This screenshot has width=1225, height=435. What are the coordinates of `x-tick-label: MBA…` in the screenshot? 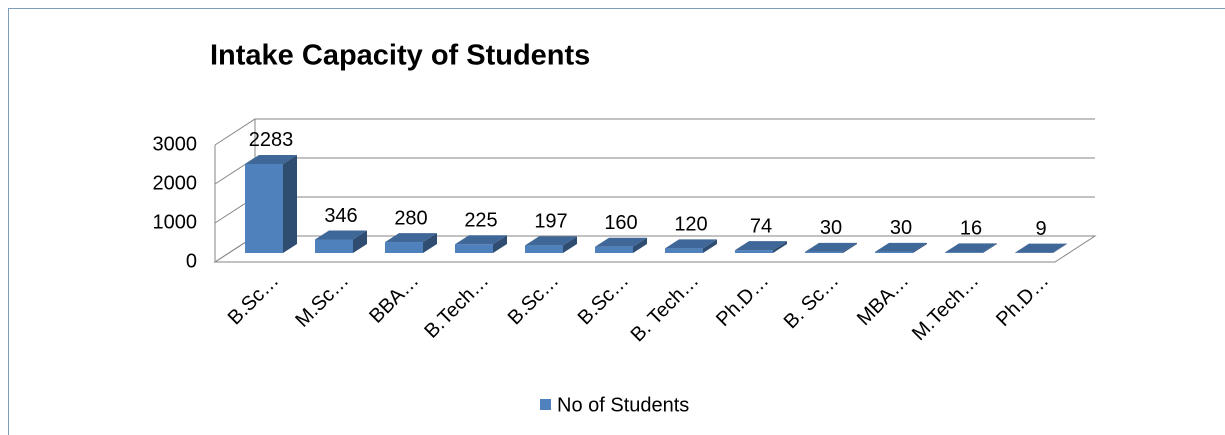 It's located at (883, 300).